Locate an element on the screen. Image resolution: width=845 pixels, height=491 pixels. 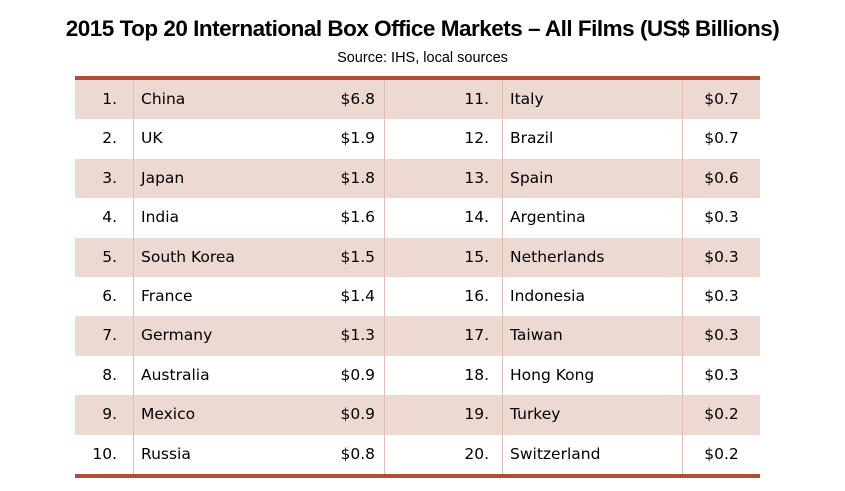
rank-cell: 18. is located at coordinates (444, 375).